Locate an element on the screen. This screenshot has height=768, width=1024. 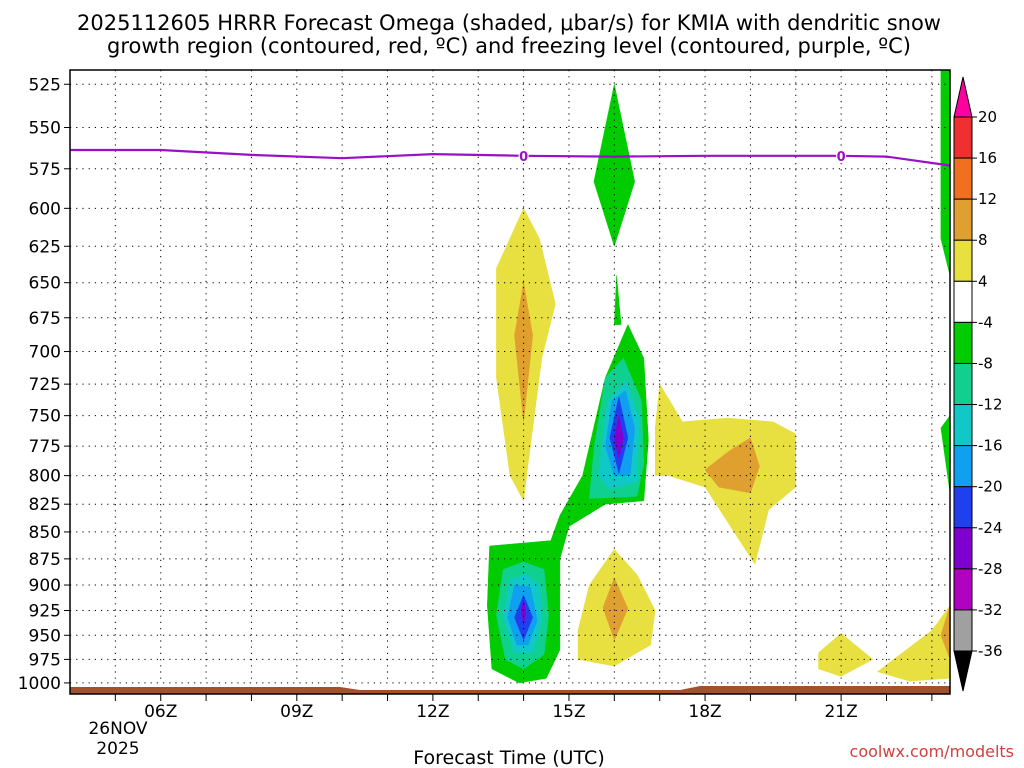
x-tick-label-12Z: 12Z is located at coordinates (432, 712).